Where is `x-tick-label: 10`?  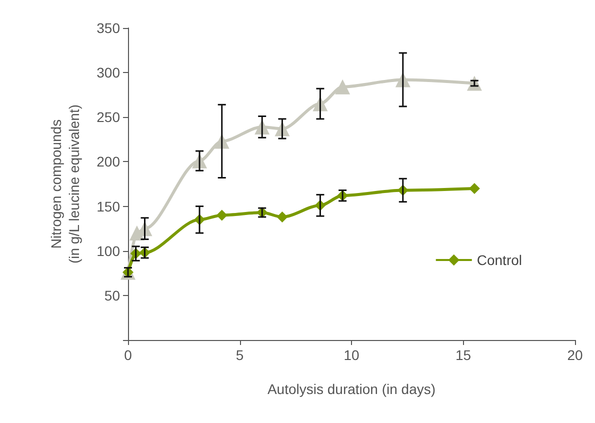 x-tick-label: 10 is located at coordinates (352, 355).